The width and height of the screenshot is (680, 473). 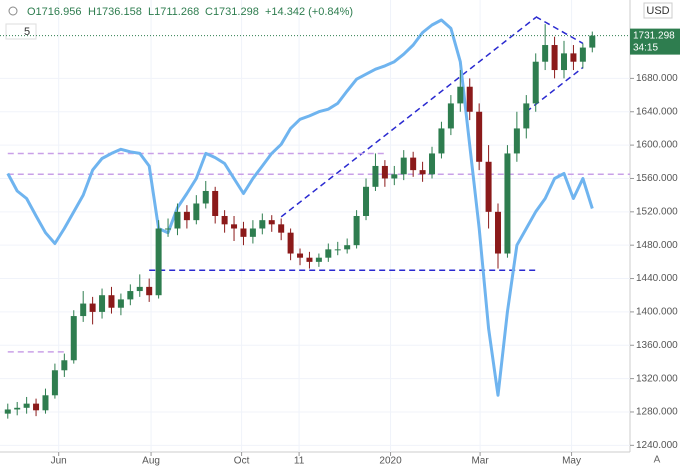 I want to click on y-tick-label: 1520.000, so click(x=657, y=211).